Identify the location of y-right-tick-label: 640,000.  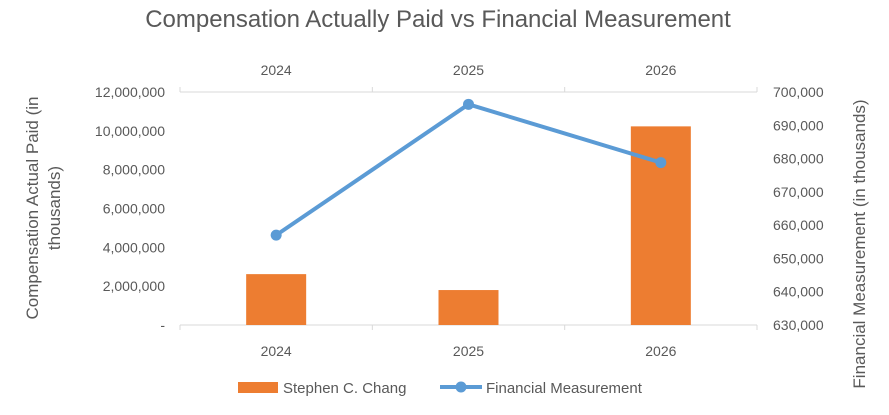
(798, 292).